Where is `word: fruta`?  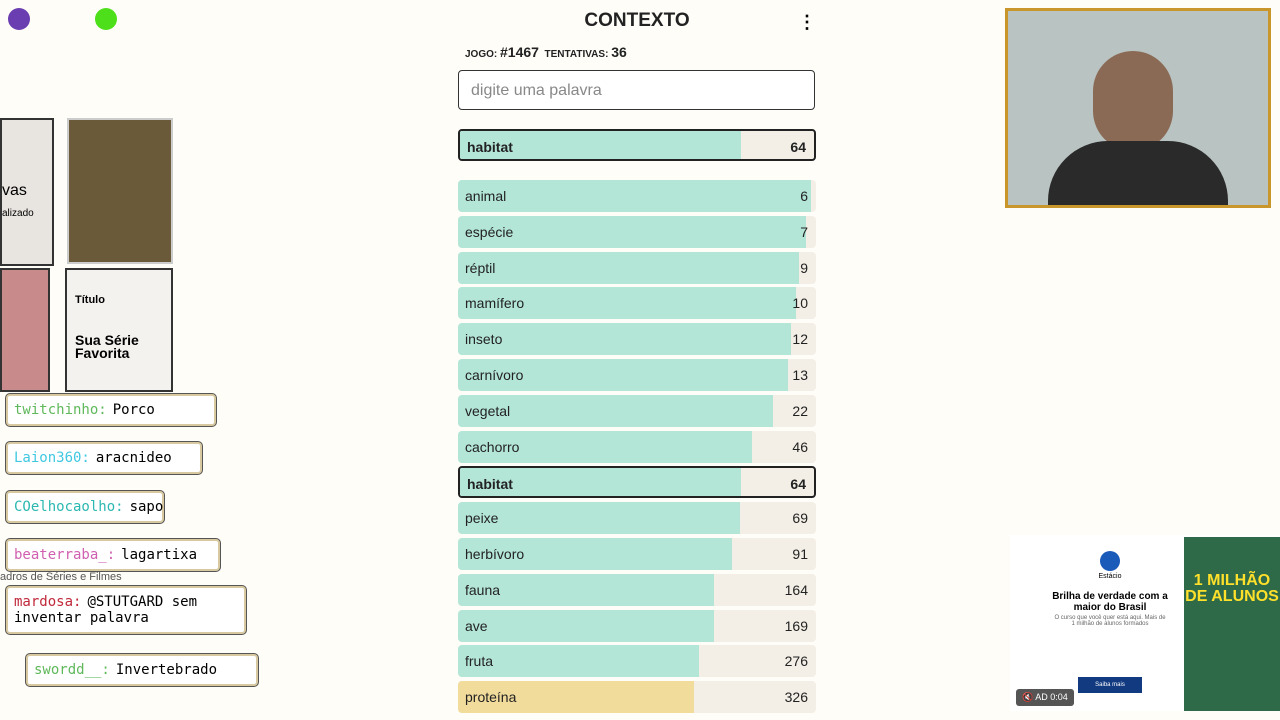
word: fruta is located at coordinates (479, 661).